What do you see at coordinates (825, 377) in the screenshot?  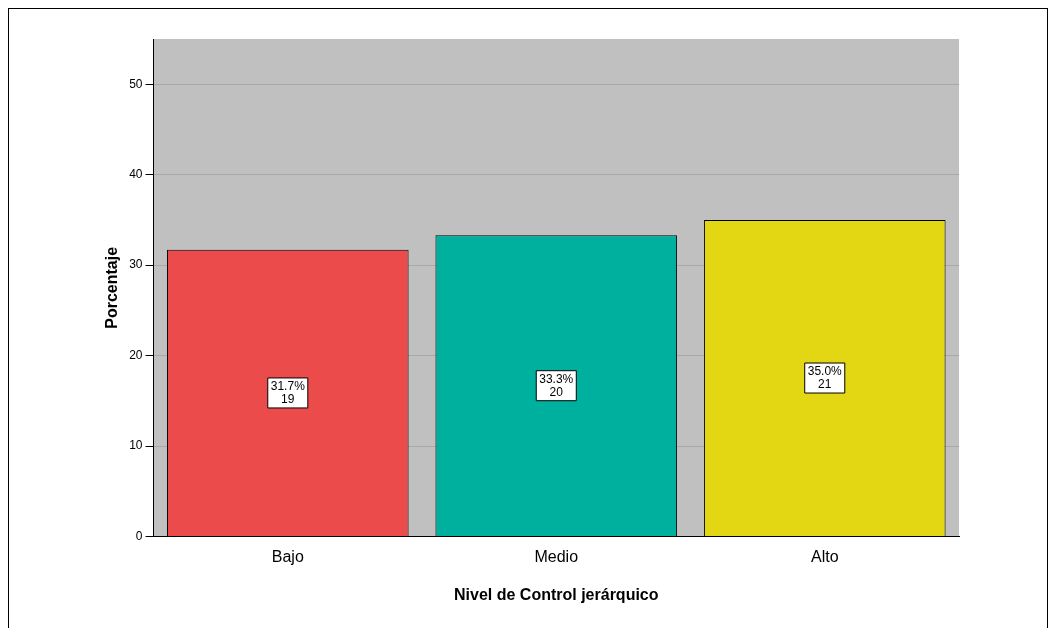 I see `data-label: 35.0% 21` at bounding box center [825, 377].